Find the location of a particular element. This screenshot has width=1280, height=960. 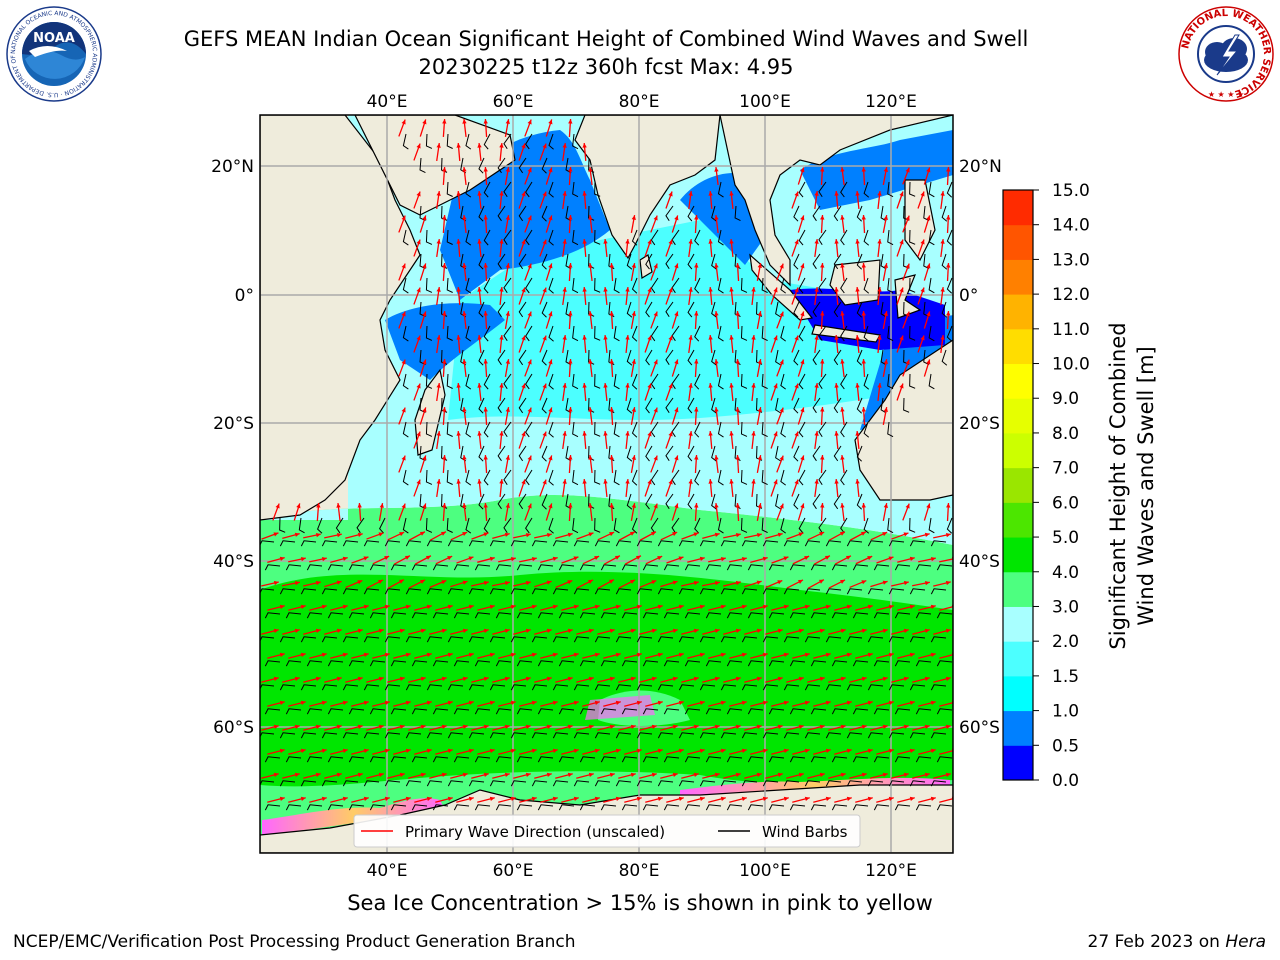

legend-barb-label: Wind Barbs is located at coordinates (805, 832).